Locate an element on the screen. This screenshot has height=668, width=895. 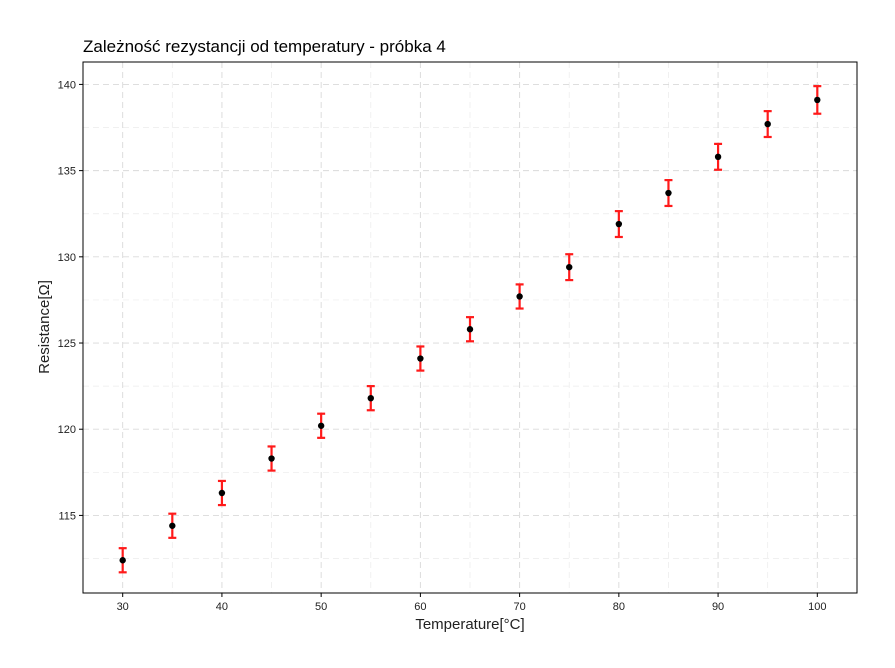
x-tick-label: 60 is located at coordinates (420, 607).